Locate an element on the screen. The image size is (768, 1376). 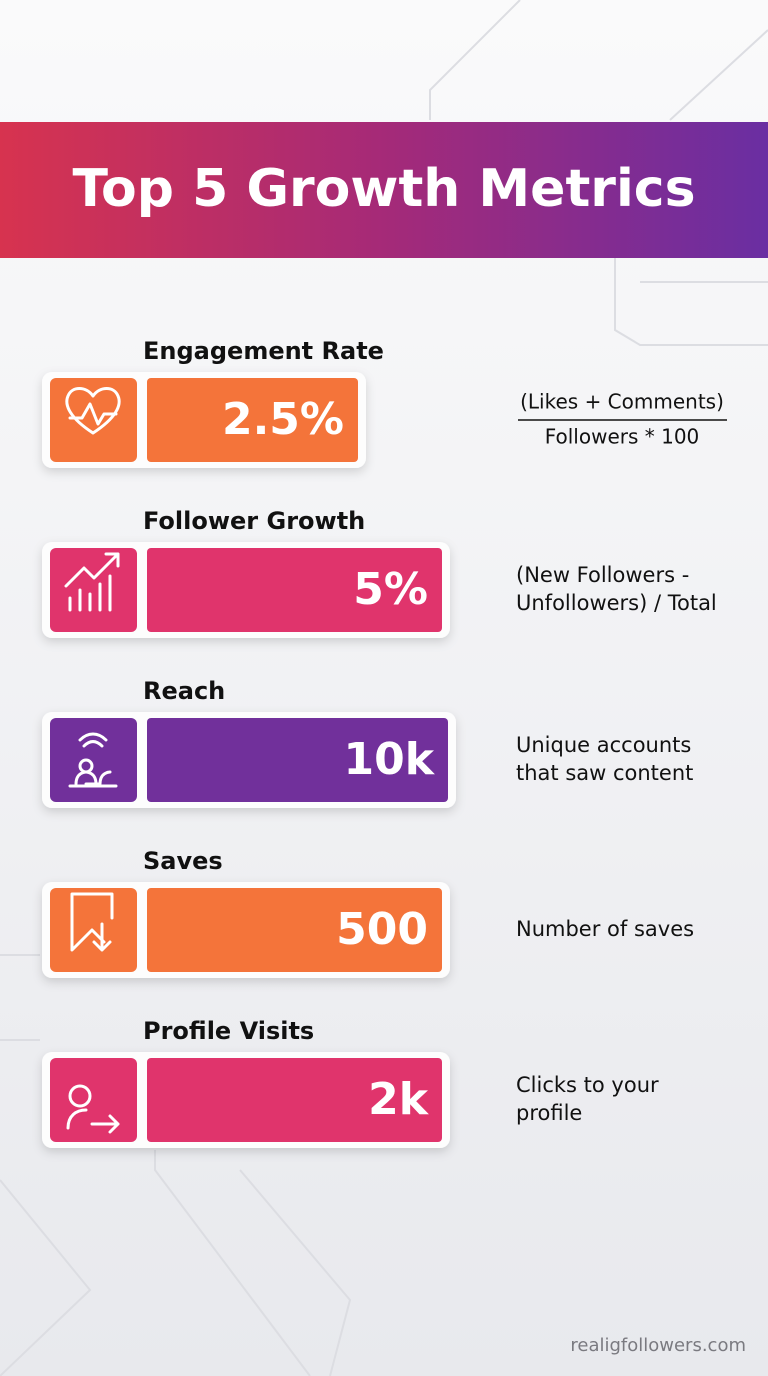
metric-description: Clicks to your is located at coordinates (587, 1085).